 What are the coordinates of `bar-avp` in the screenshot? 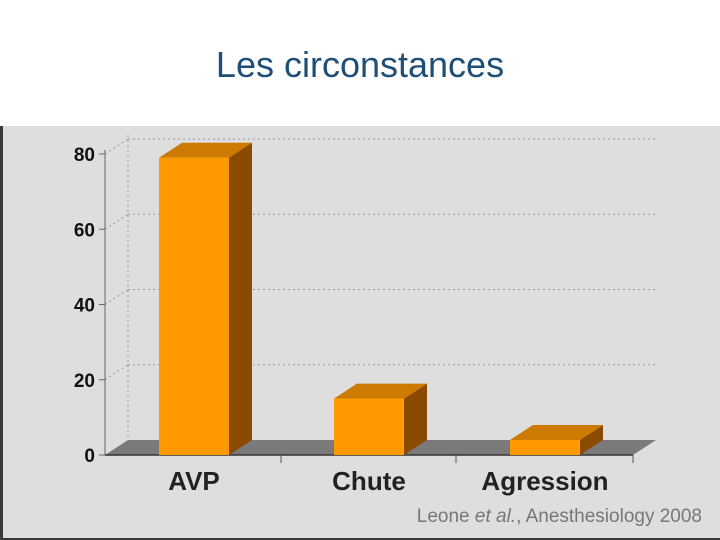 It's located at (205, 298).